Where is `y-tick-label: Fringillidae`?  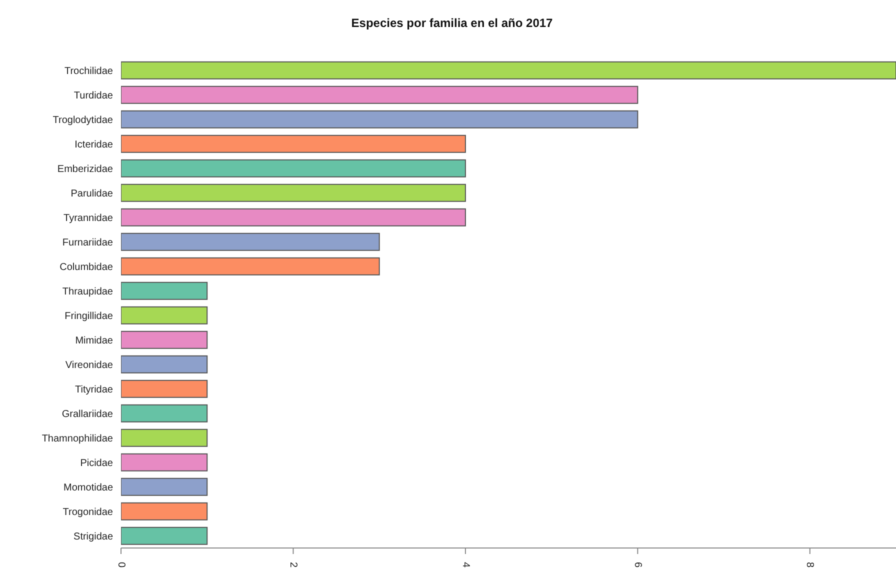 y-tick-label: Fringillidae is located at coordinates (89, 316).